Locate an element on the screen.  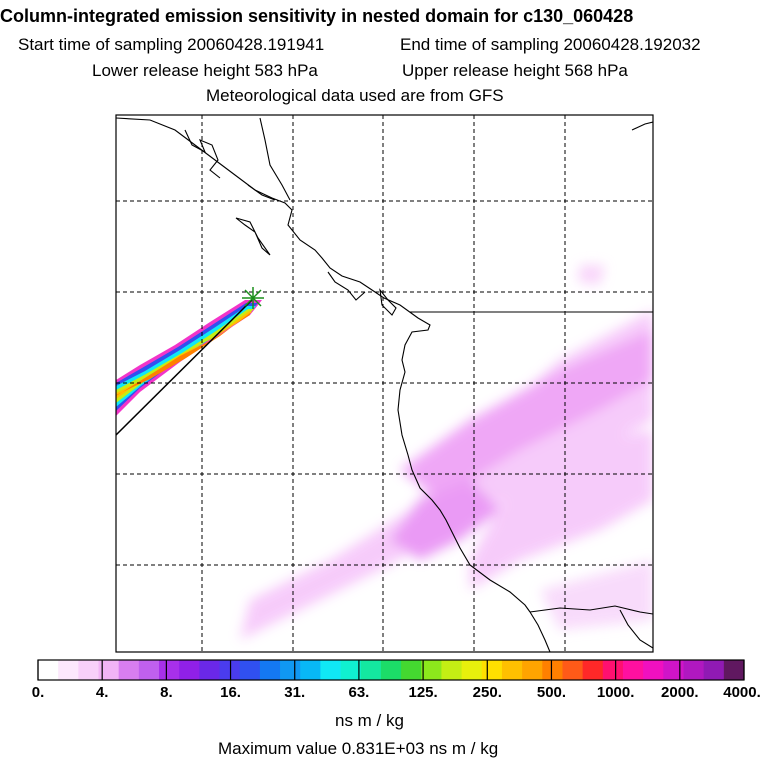
colorbar-tick-label: 63. is located at coordinates (359, 692).